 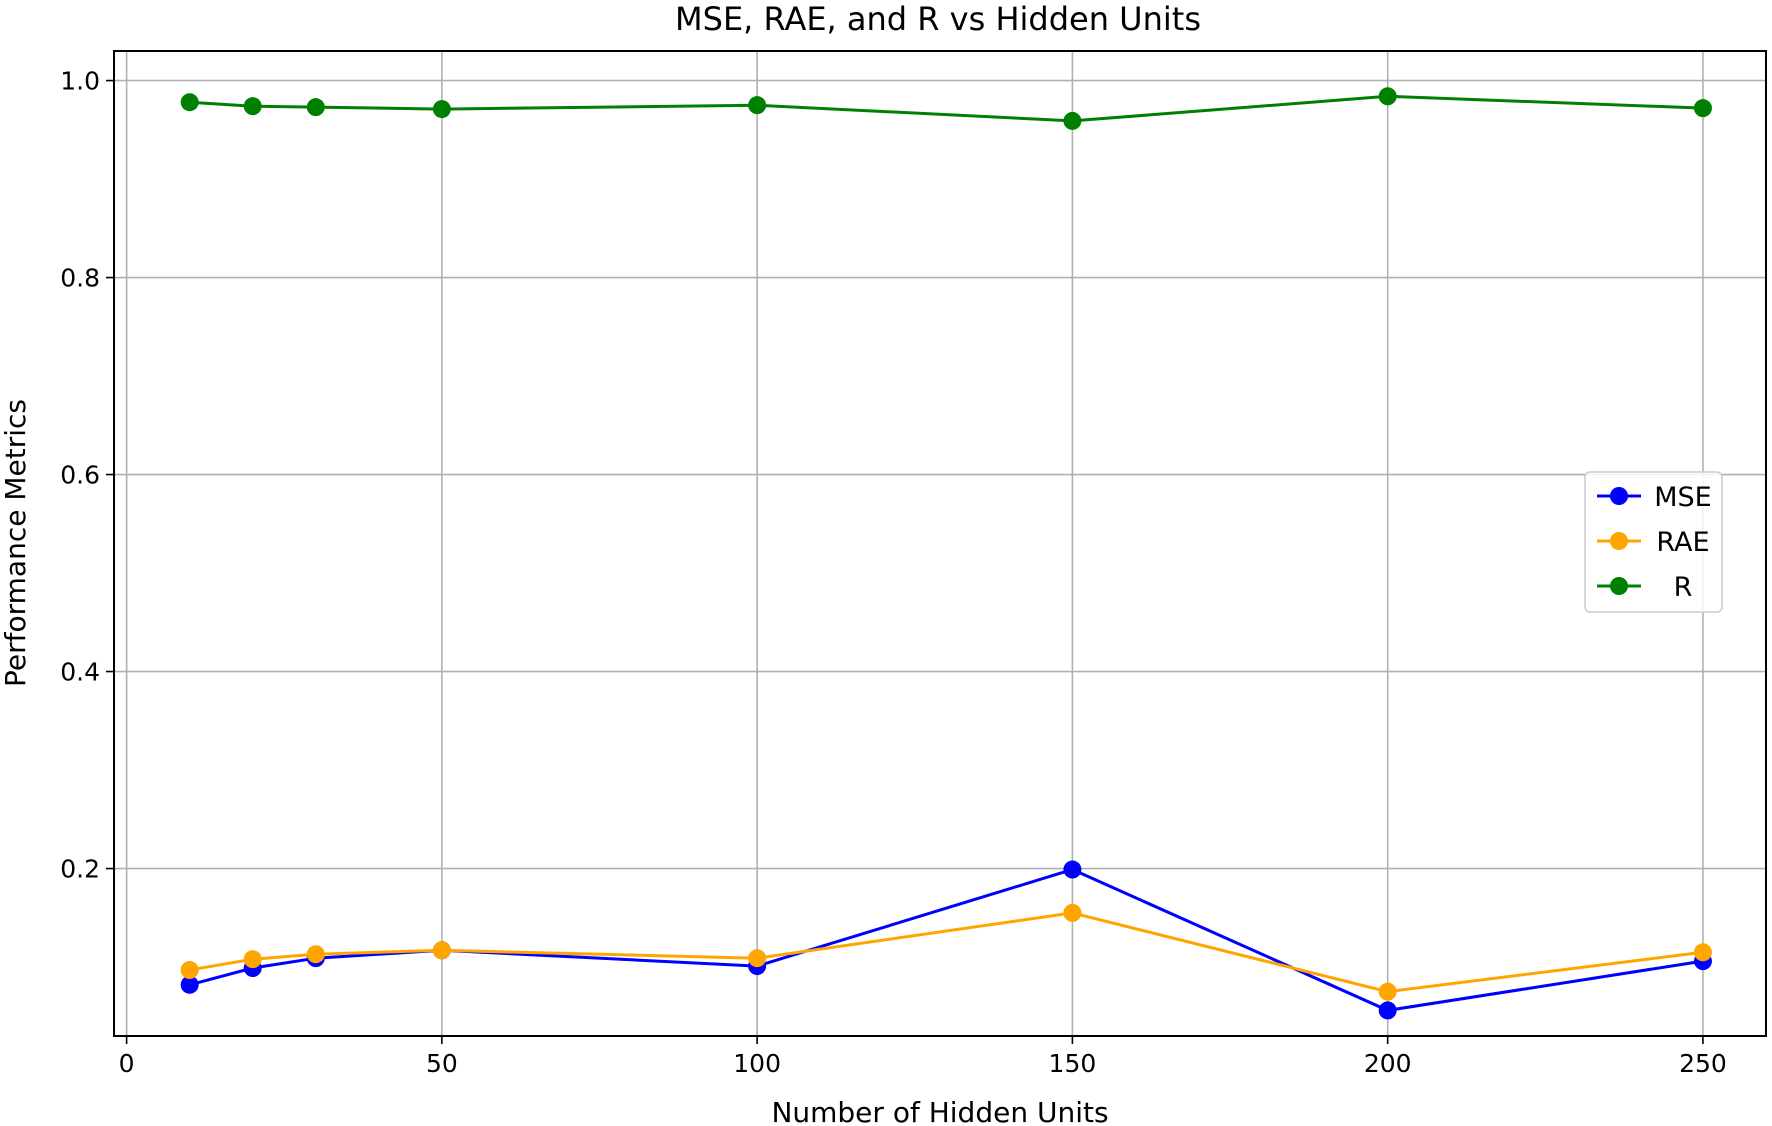 What do you see at coordinates (80, 81) in the screenshot?
I see `y-tick-label: 1.0` at bounding box center [80, 81].